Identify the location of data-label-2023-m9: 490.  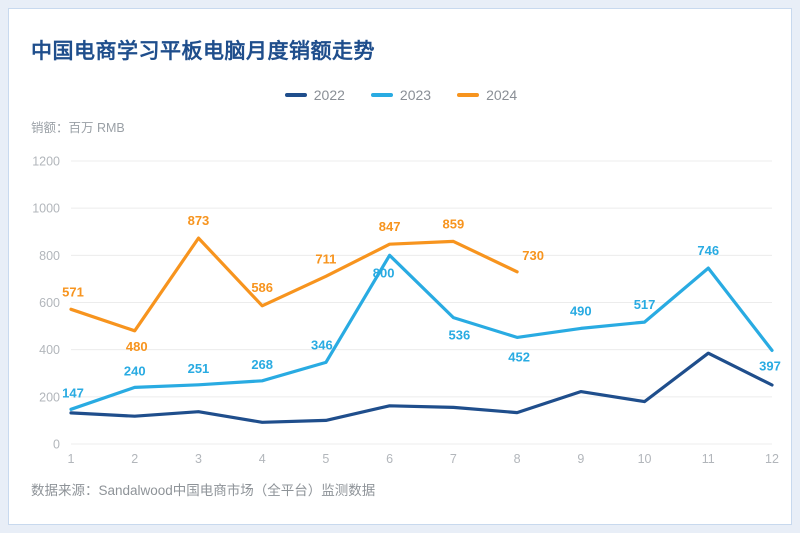
(581, 310).